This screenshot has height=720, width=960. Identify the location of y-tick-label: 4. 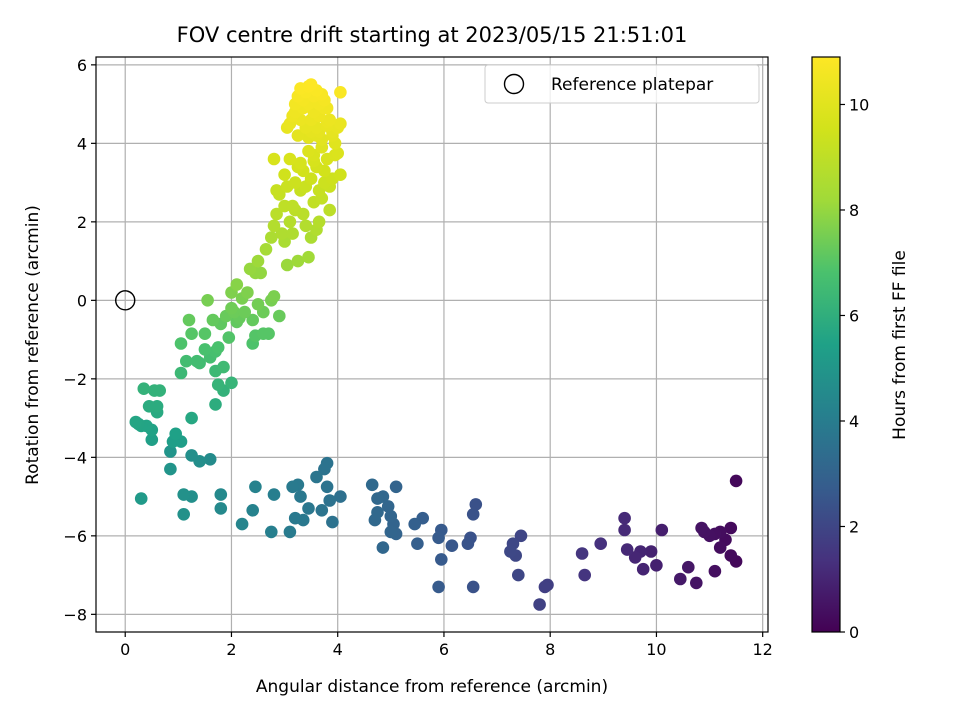
(82, 143).